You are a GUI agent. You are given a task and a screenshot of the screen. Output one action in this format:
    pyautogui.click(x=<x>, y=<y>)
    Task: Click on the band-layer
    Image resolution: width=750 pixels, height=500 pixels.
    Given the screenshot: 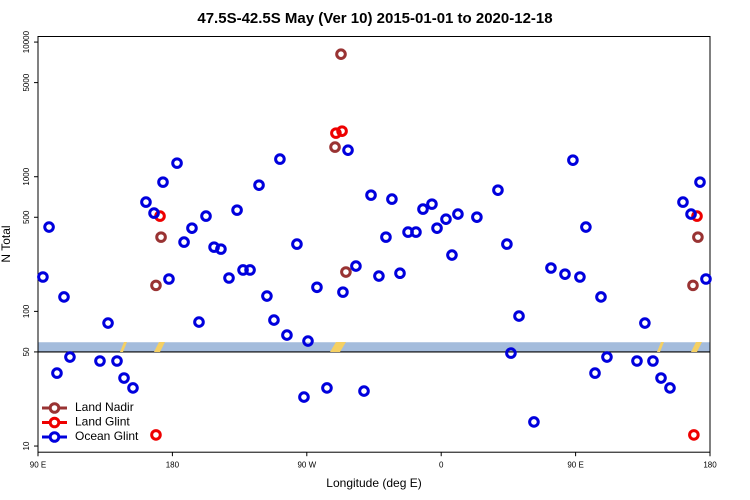 What is the action you would take?
    pyautogui.click(x=374, y=347)
    